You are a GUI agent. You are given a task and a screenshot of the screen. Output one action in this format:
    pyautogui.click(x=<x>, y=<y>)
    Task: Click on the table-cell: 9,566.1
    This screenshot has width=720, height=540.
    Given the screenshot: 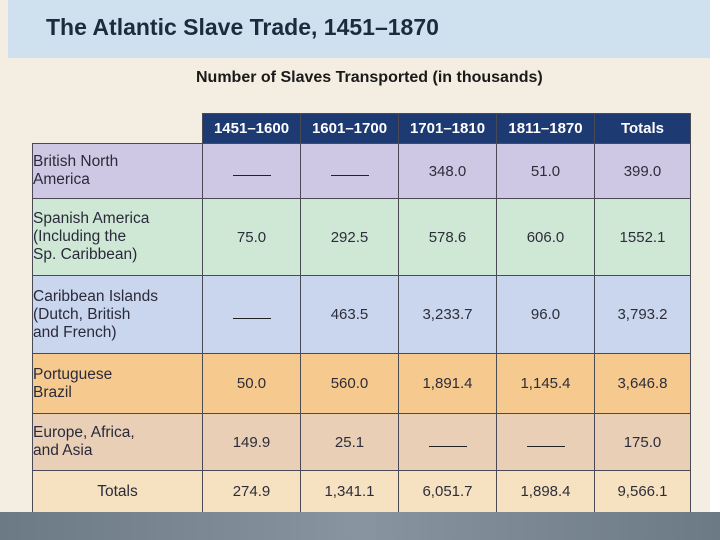 What is the action you would take?
    pyautogui.click(x=642, y=491)
    